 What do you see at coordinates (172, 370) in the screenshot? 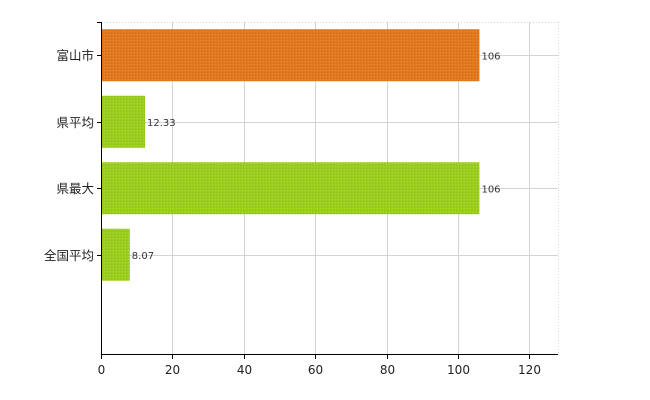
I see `x-tick-label-1: 20` at bounding box center [172, 370].